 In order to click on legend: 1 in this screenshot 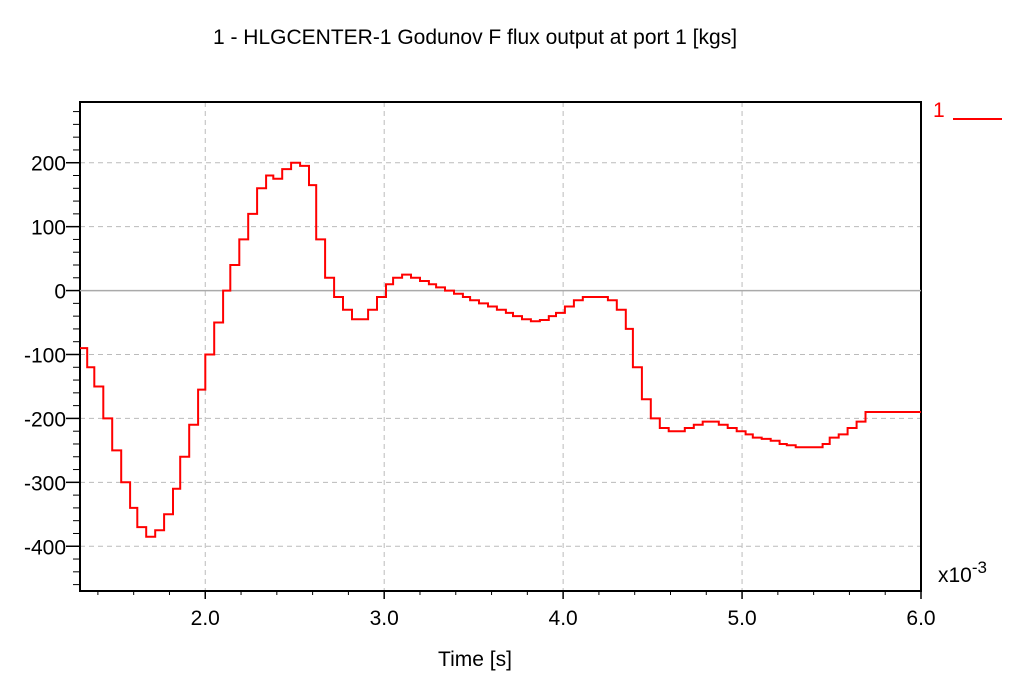, I will do `click(967, 110)`.